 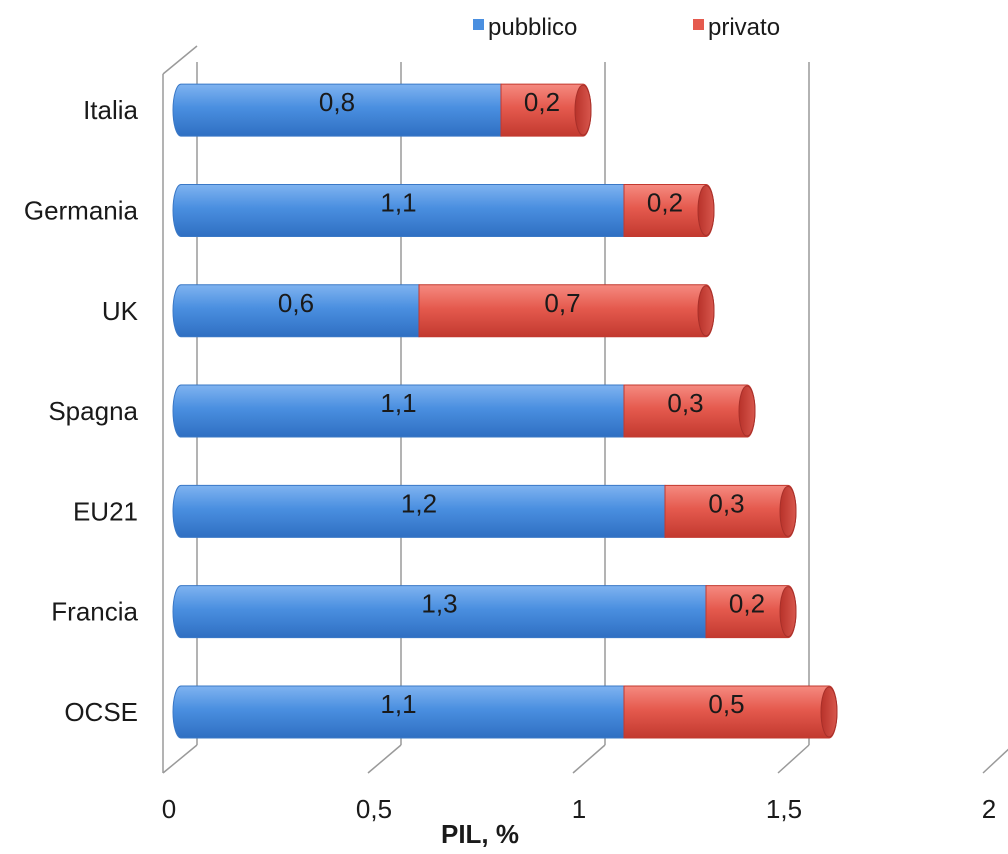 What do you see at coordinates (94, 612) in the screenshot?
I see `category-label: Francia` at bounding box center [94, 612].